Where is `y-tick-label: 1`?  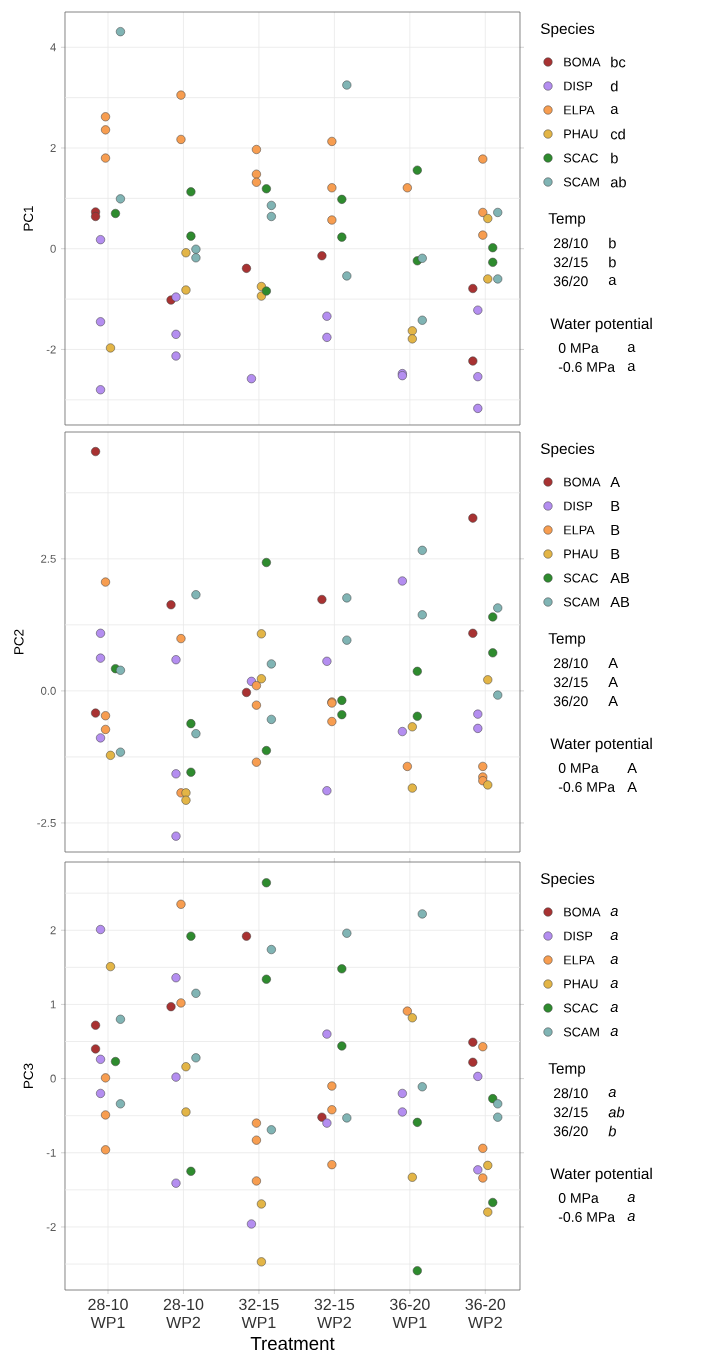
y-tick-label: 1 is located at coordinates (53, 1004).